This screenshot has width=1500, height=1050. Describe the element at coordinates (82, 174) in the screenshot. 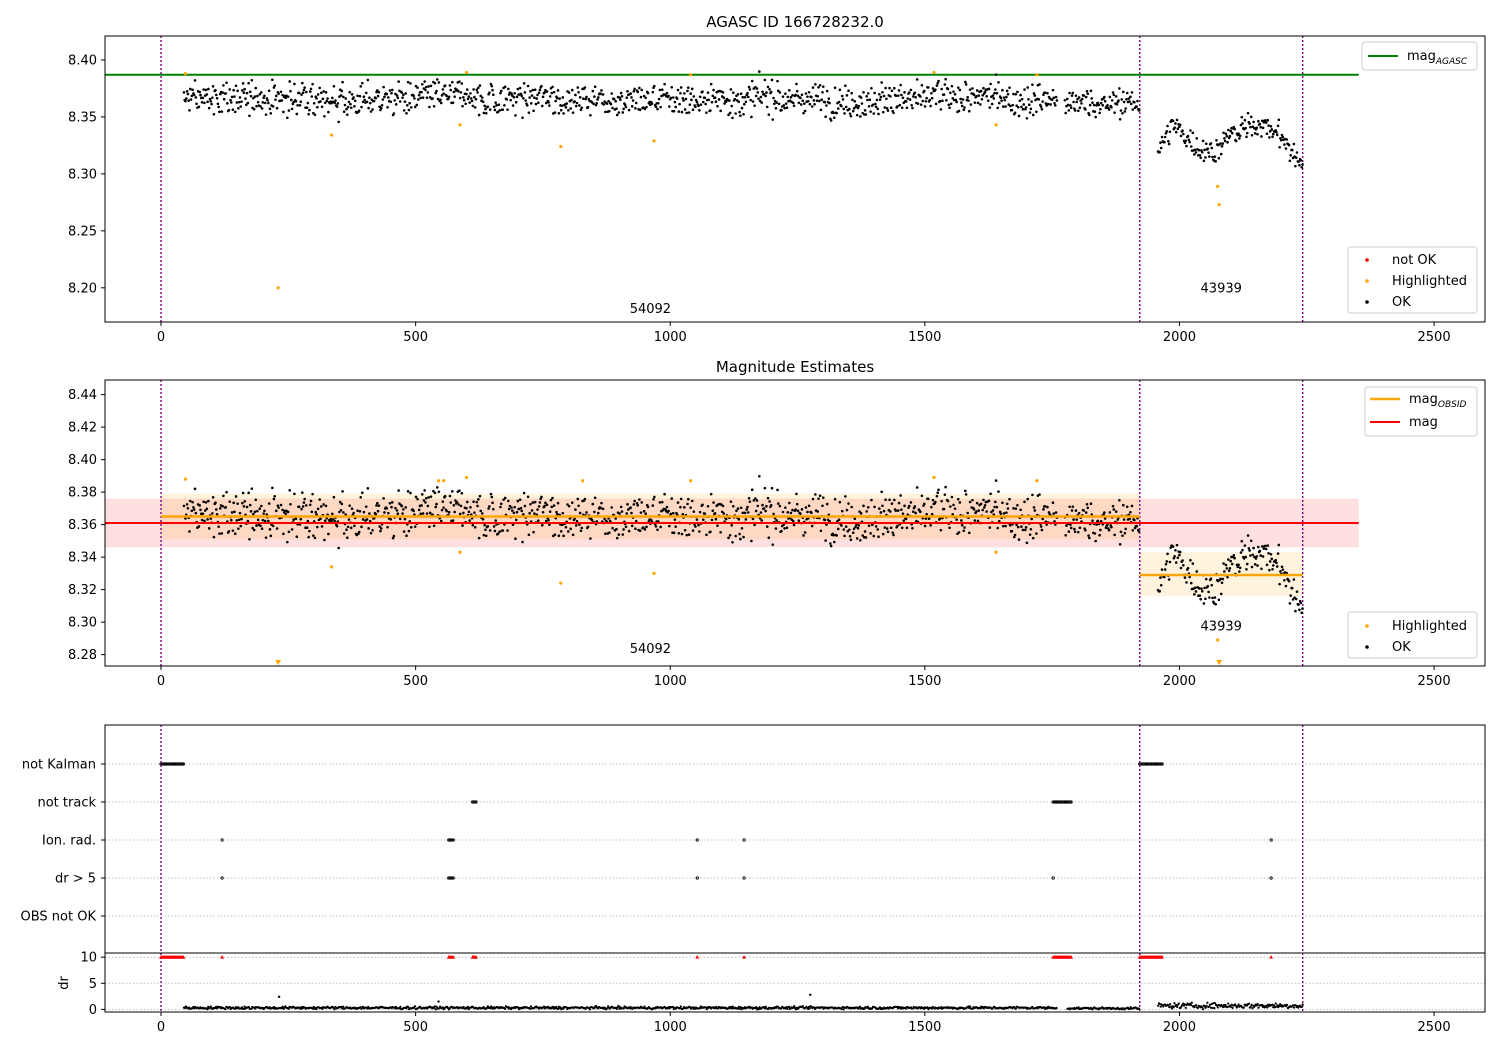

I see `y-tick-label: 8.30` at that location.